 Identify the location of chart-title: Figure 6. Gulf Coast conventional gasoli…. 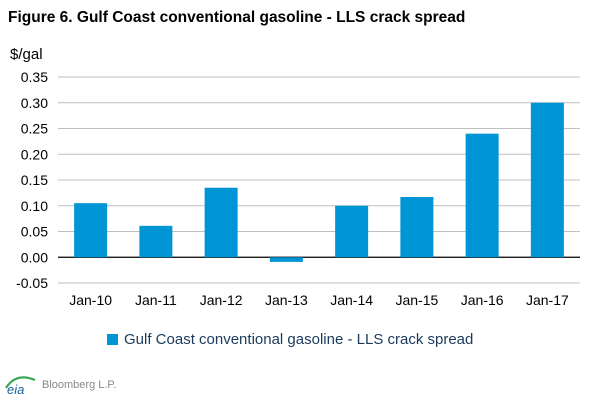
(237, 17).